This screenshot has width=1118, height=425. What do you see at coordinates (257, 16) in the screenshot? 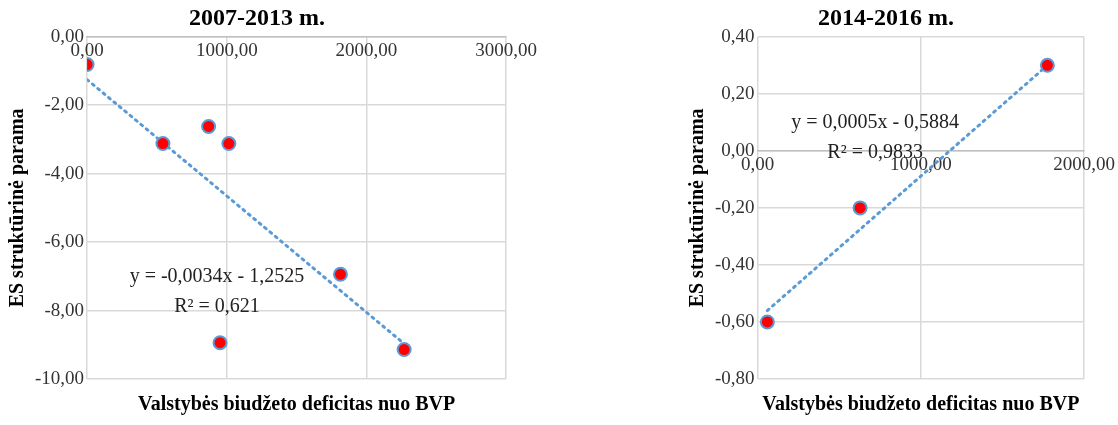
I see `chart-title: 2007-2013 m.` at bounding box center [257, 16].